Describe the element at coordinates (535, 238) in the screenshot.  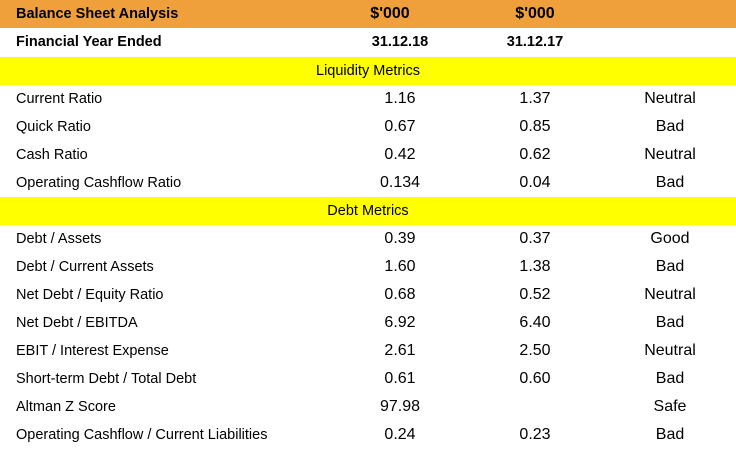
I see `value-2017: 0.37` at that location.